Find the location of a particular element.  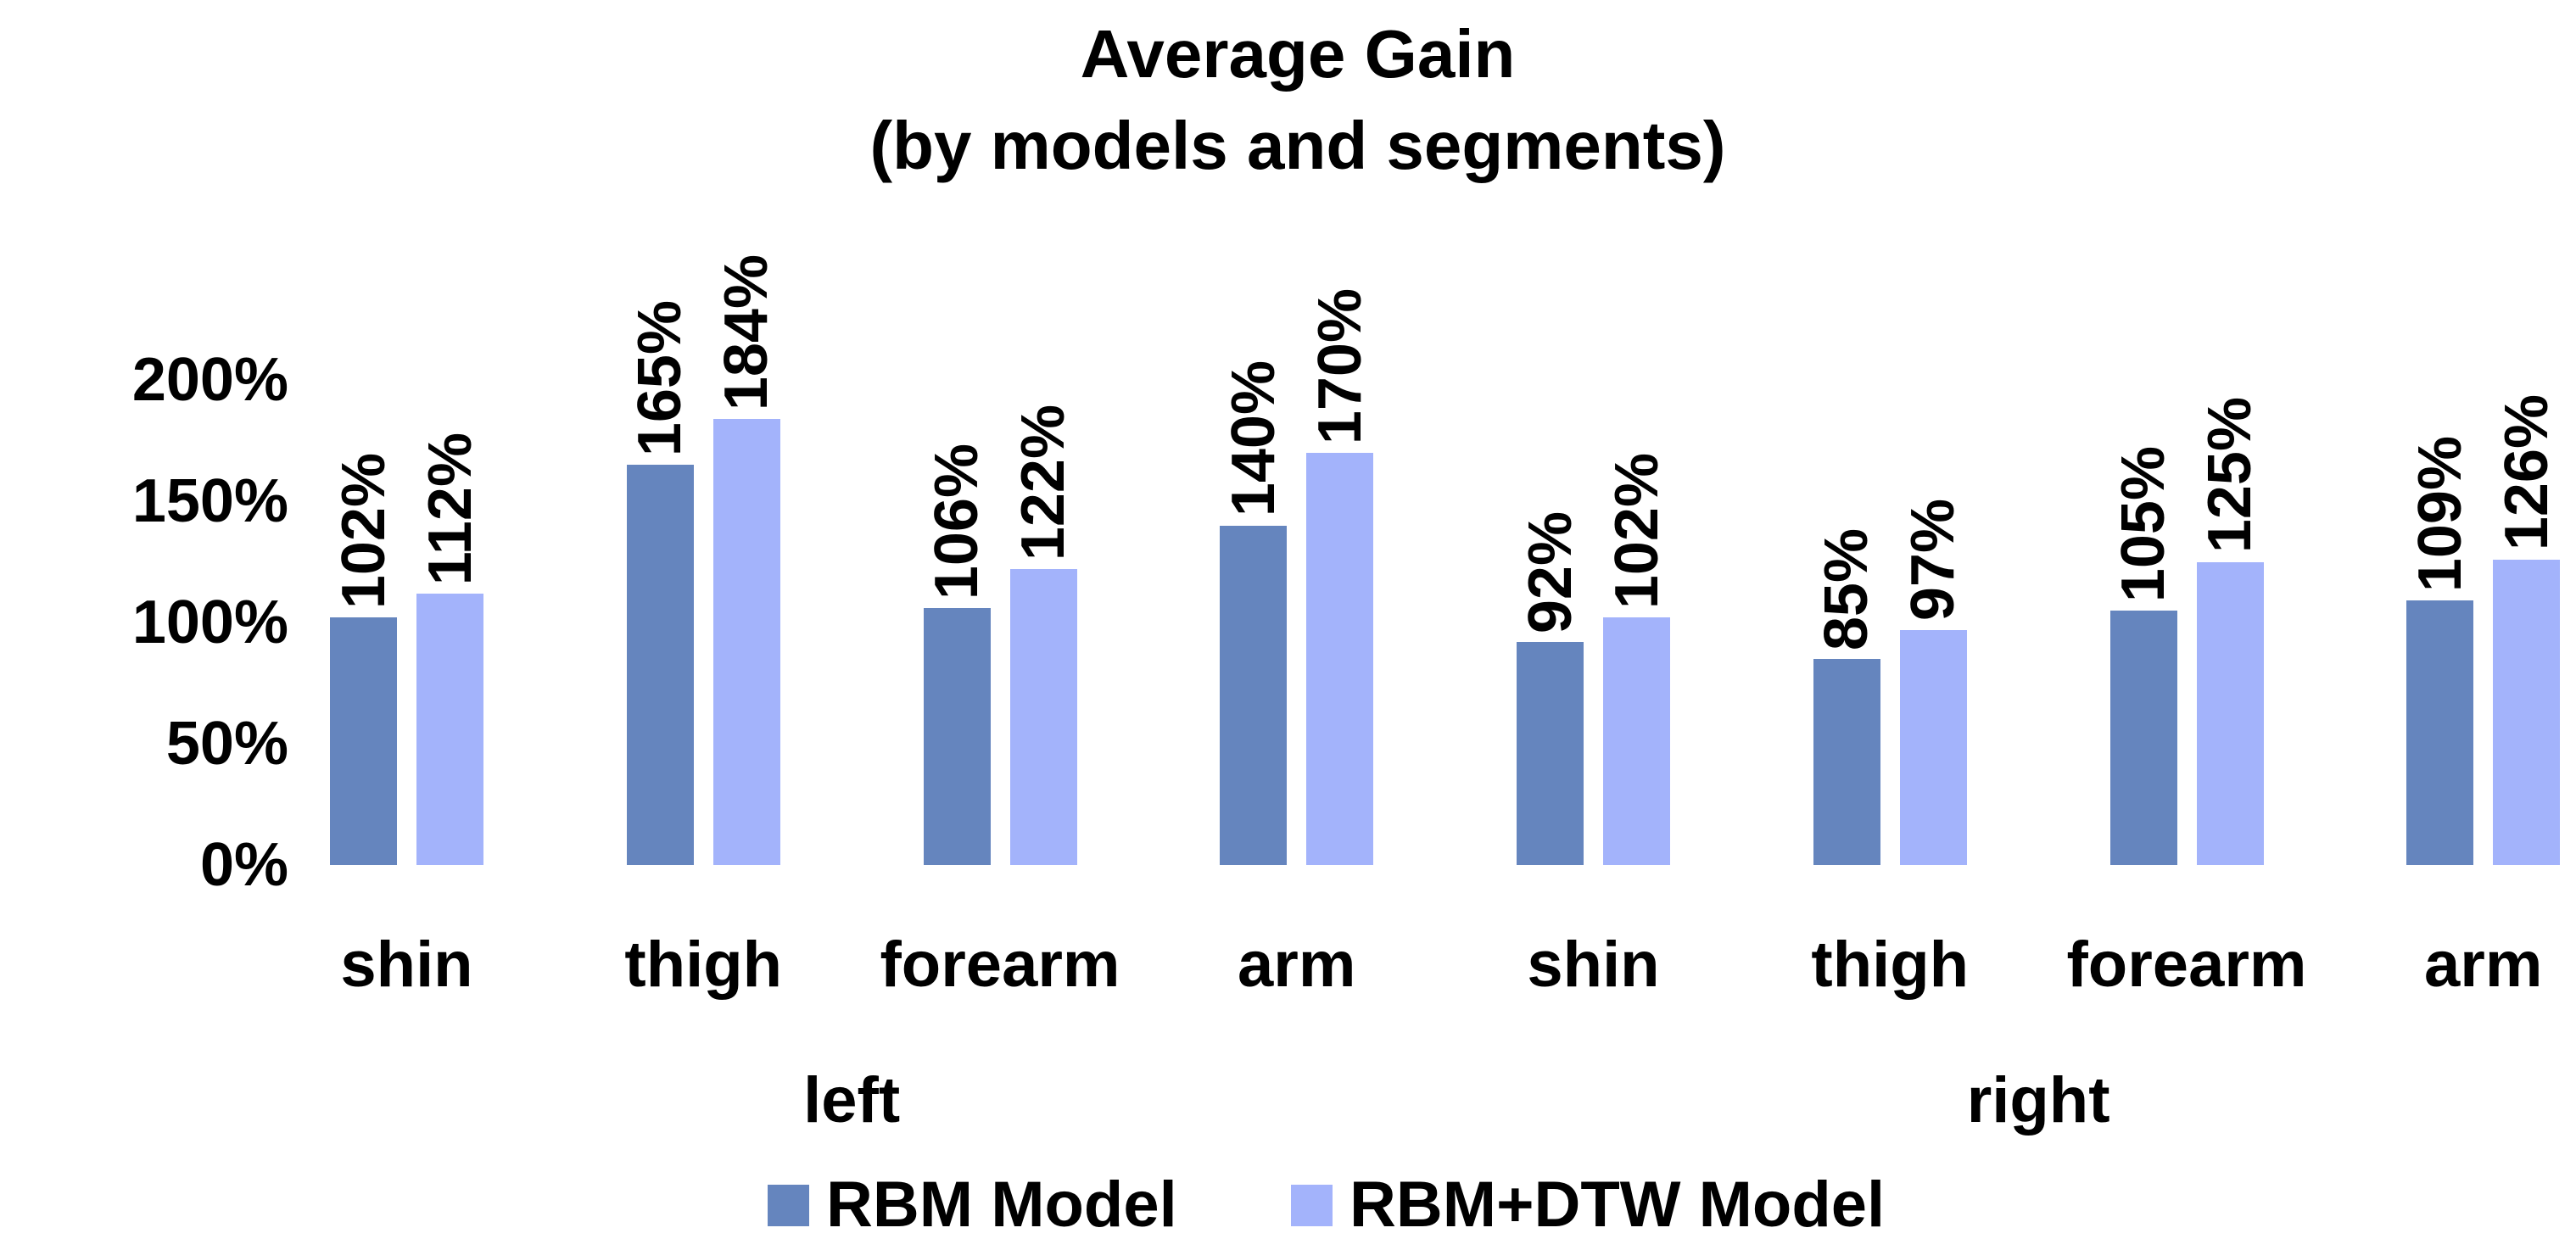

axis-group-label: right is located at coordinates (2038, 1100).